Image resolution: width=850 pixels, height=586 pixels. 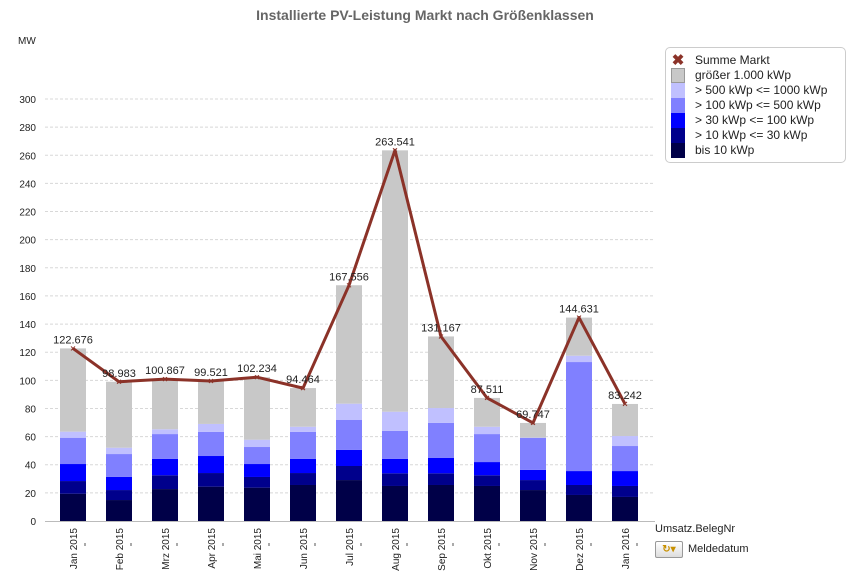 What do you see at coordinates (211, 373) in the screenshot?
I see `data-label: 99.521` at bounding box center [211, 373].